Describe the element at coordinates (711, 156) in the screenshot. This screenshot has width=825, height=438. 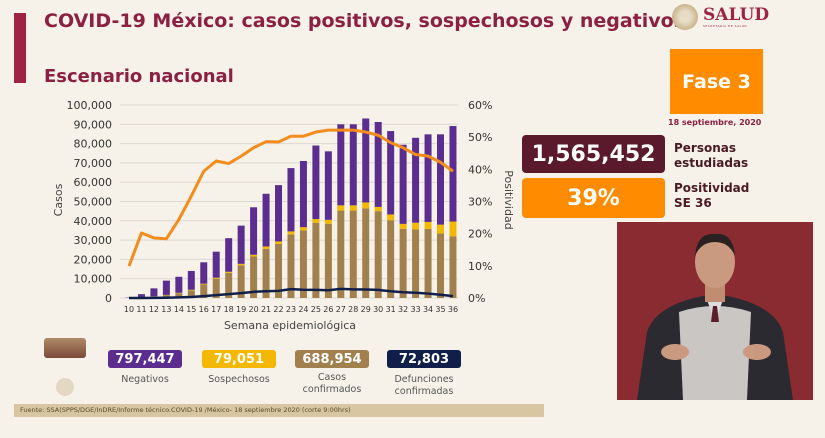
I see `people-studied-label: Personas estudiadas` at that location.